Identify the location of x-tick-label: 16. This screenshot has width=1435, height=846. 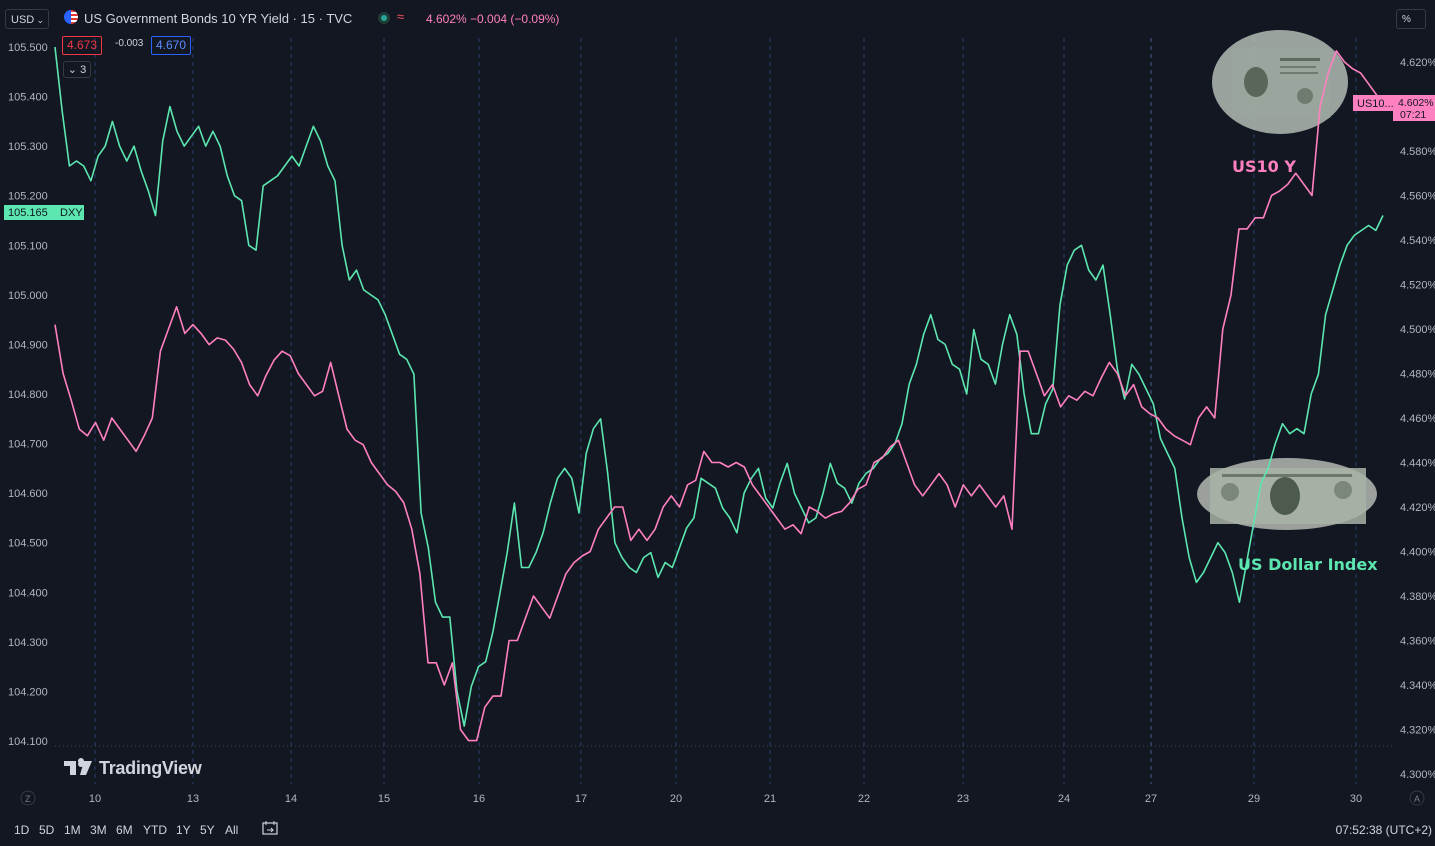
(479, 799).